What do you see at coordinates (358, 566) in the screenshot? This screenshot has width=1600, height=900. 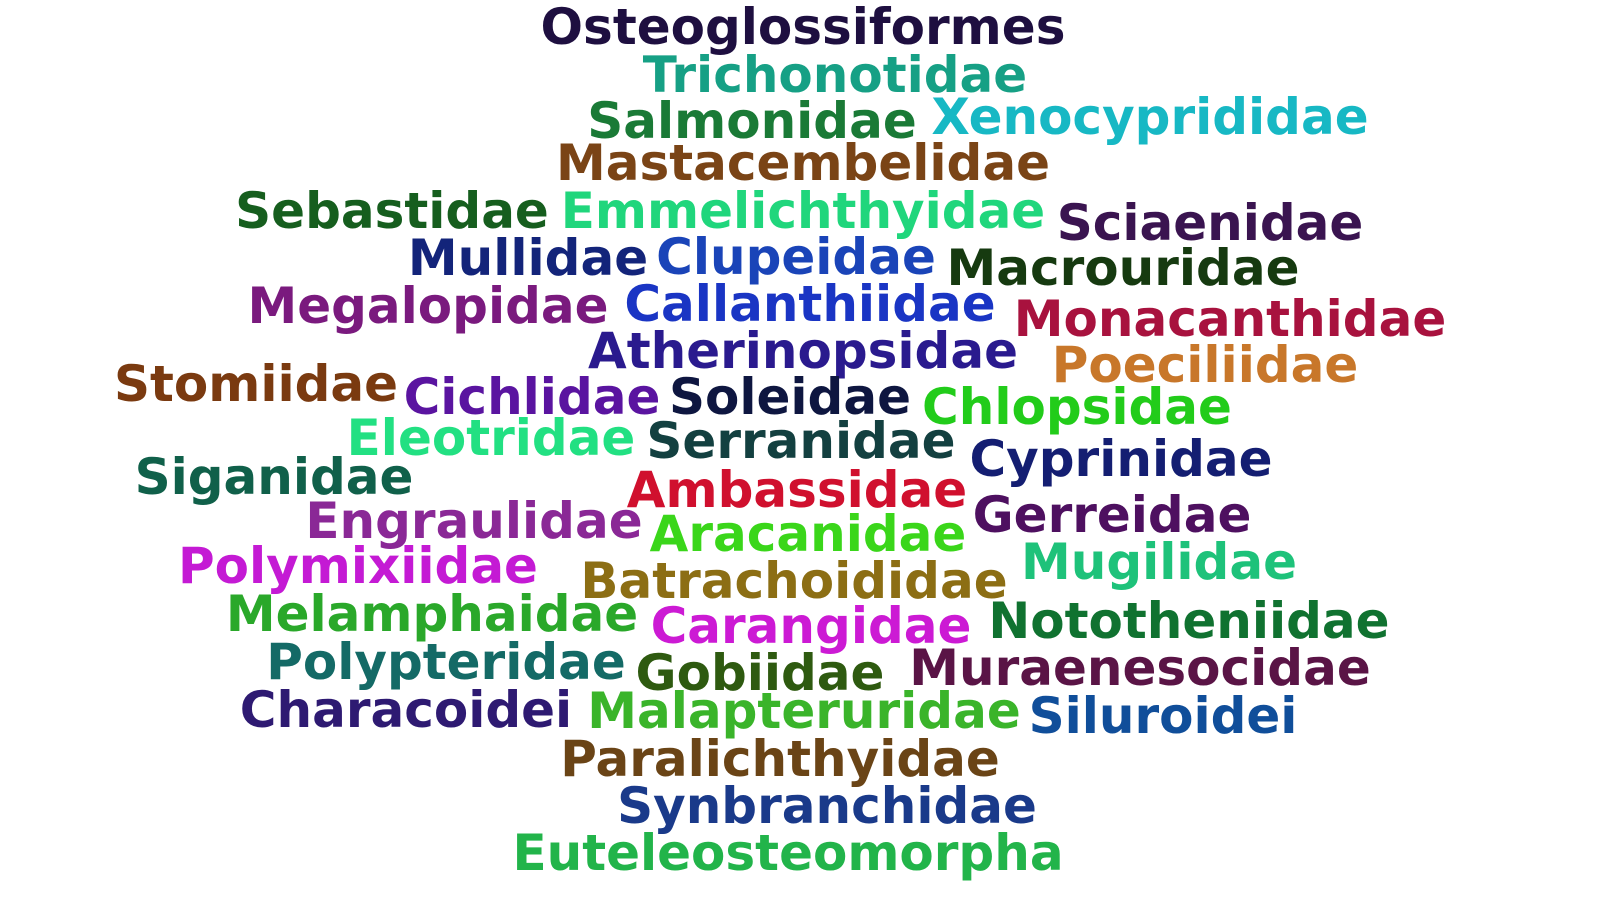 I see `cloud-word: Polymixiidae` at bounding box center [358, 566].